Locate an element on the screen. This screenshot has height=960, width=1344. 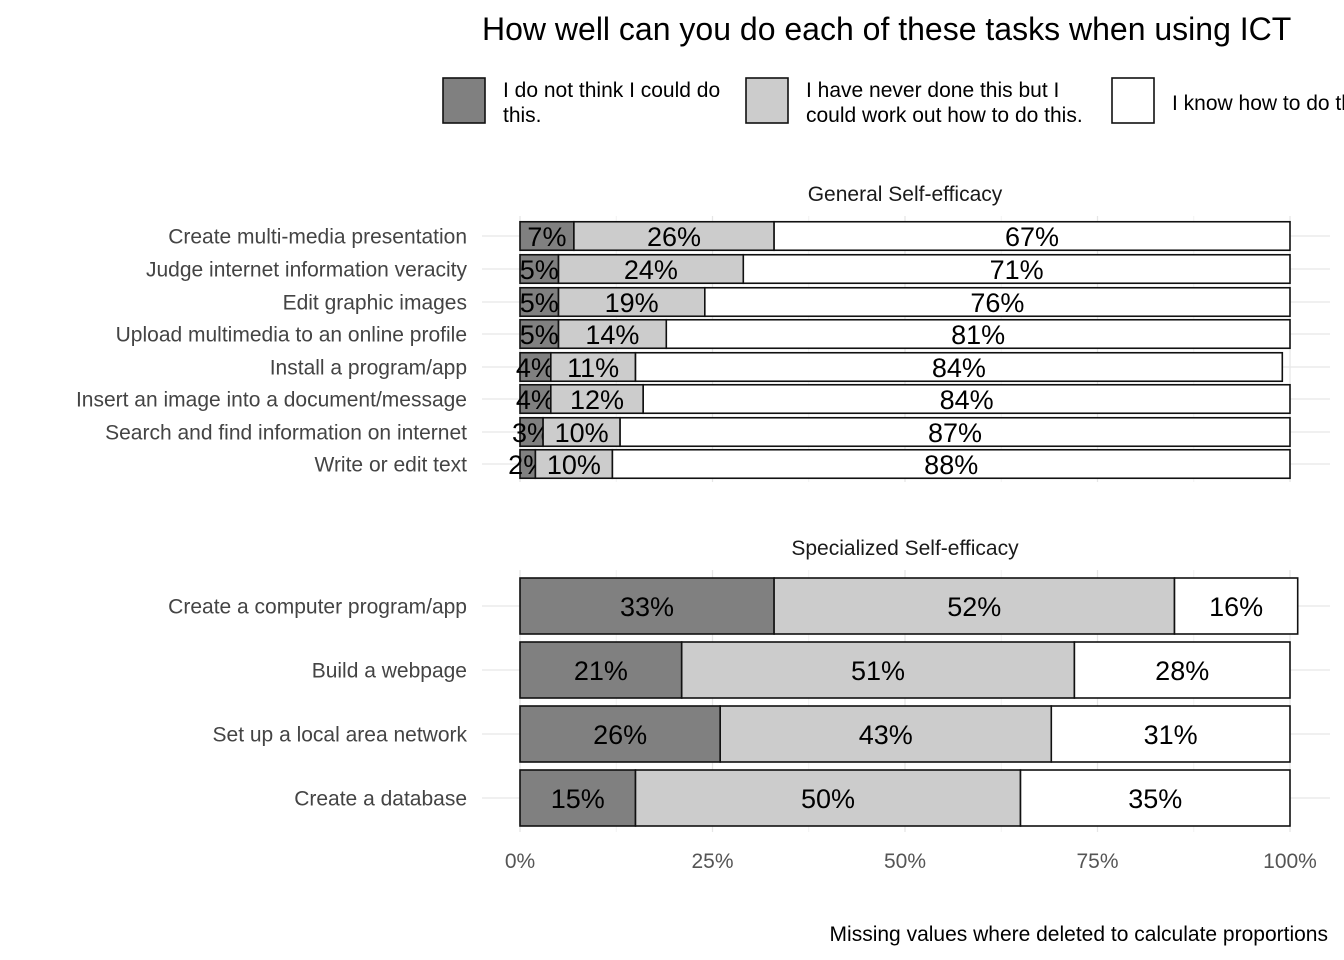
category-label: Edit graphic images is located at coordinates (375, 303).